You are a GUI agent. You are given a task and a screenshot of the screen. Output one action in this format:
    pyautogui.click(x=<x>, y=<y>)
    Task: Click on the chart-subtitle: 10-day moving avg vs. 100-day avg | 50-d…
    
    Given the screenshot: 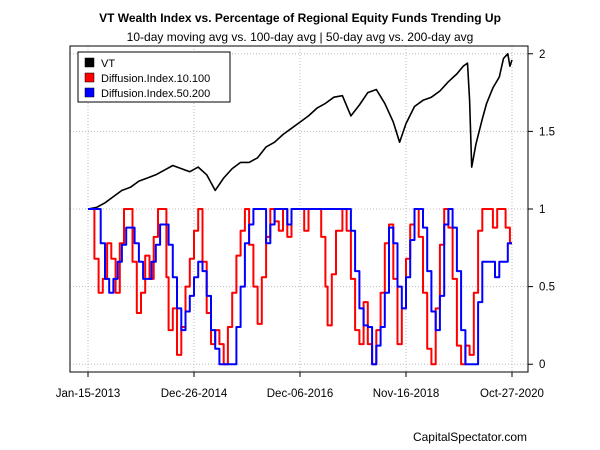 What is the action you would take?
    pyautogui.click(x=300, y=37)
    